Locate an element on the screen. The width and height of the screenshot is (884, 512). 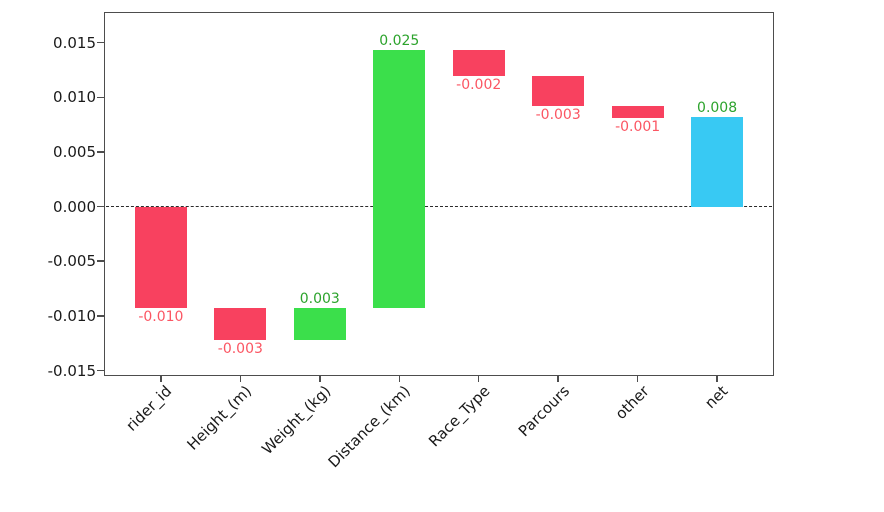
zero-reference-line is located at coordinates (439, 206).